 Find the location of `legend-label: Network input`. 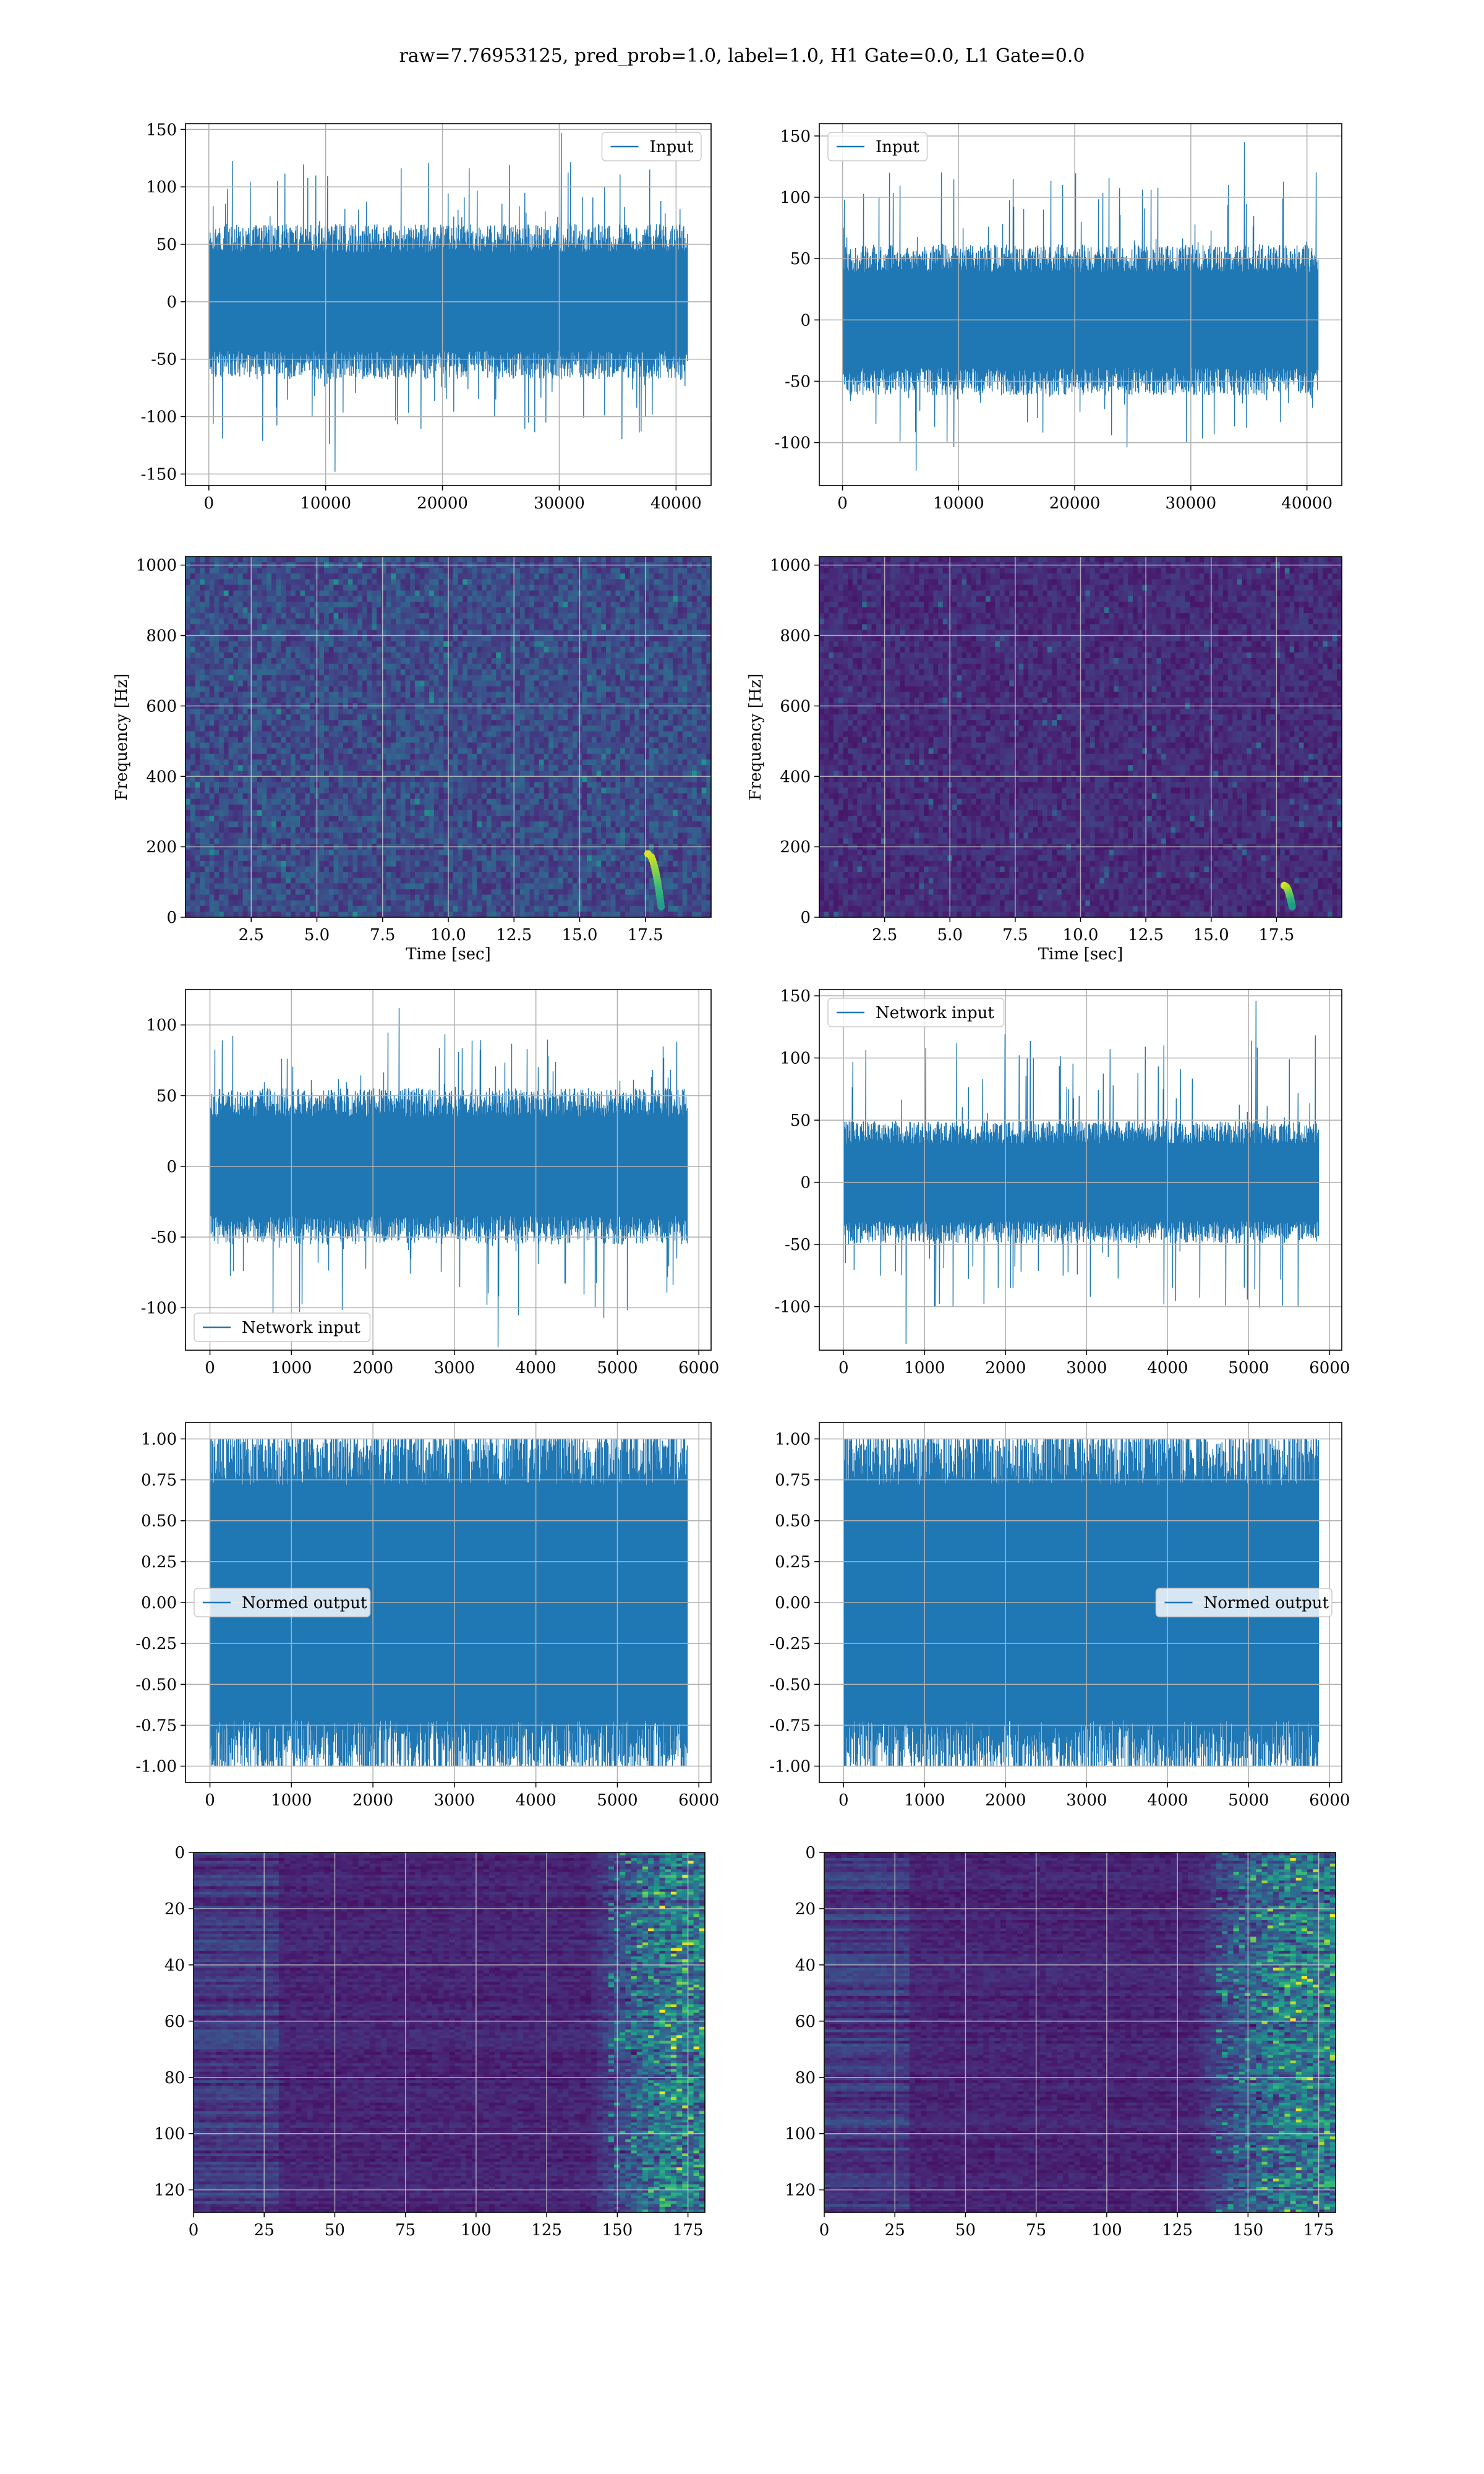

legend-label: Network input is located at coordinates (301, 1328).